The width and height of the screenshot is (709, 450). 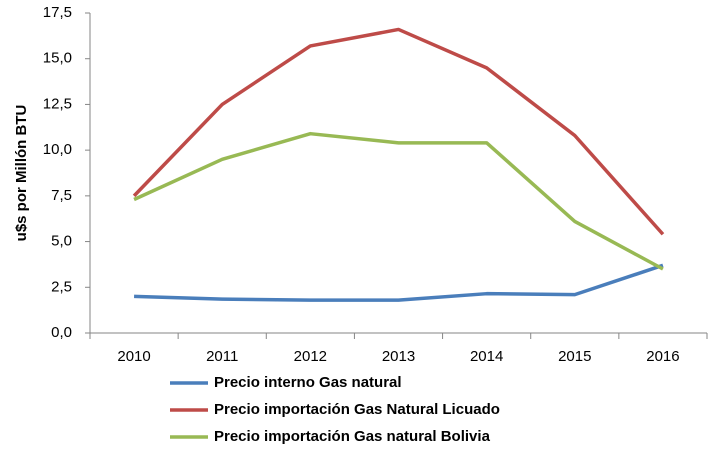 What do you see at coordinates (133, 356) in the screenshot?
I see `x-tick-label: 2010` at bounding box center [133, 356].